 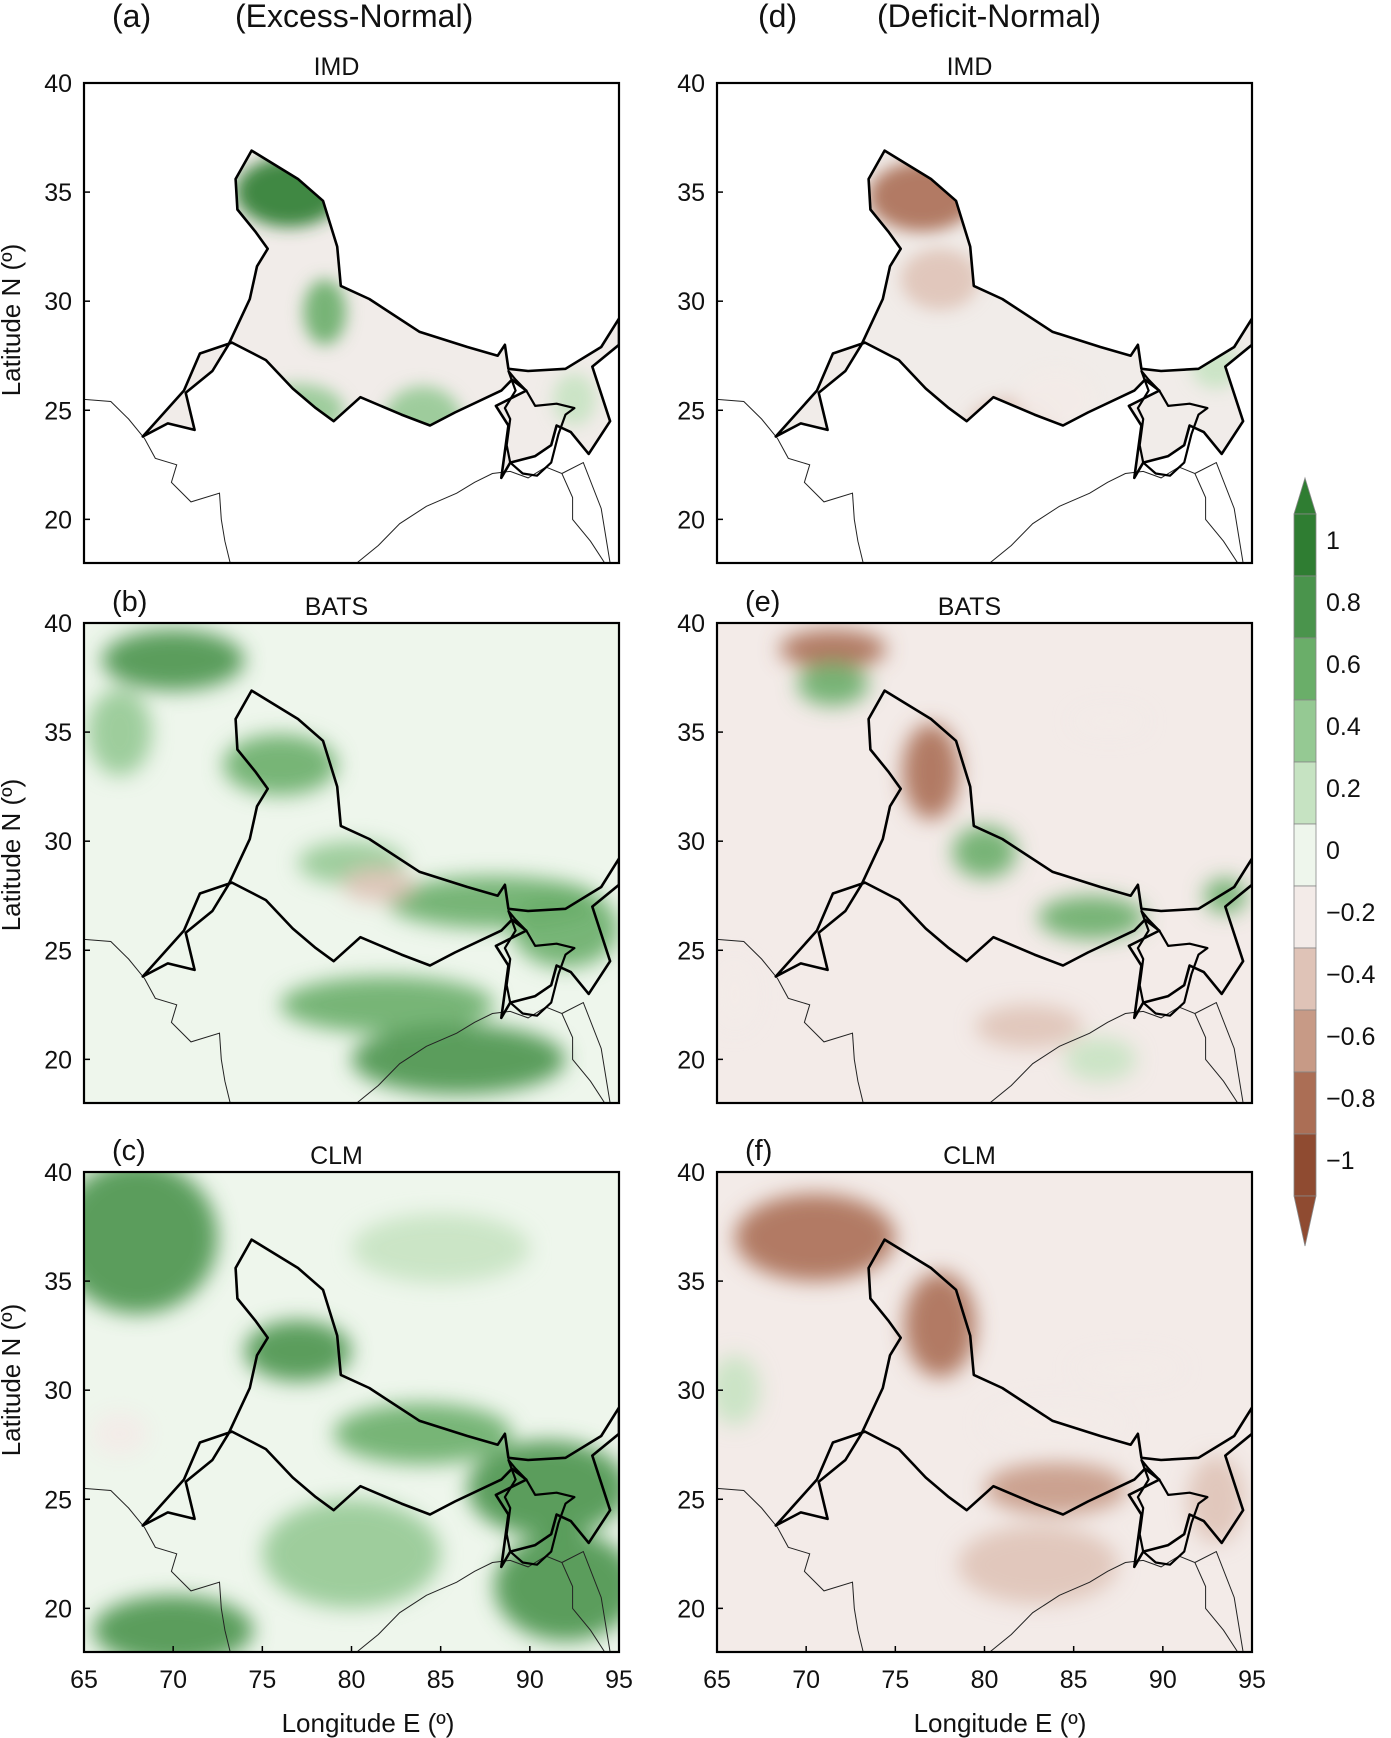 I want to click on colorbar-label: −1, so click(x=1340, y=1161).